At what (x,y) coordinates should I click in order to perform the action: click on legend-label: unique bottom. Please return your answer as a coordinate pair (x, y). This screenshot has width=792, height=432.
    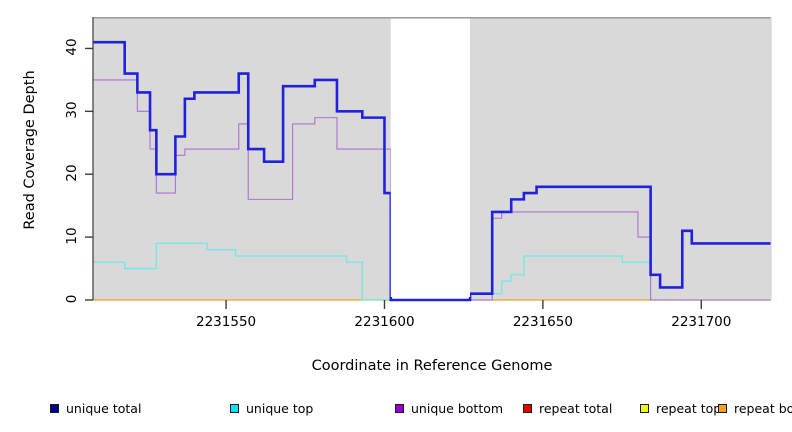
    Looking at the image, I should click on (457, 408).